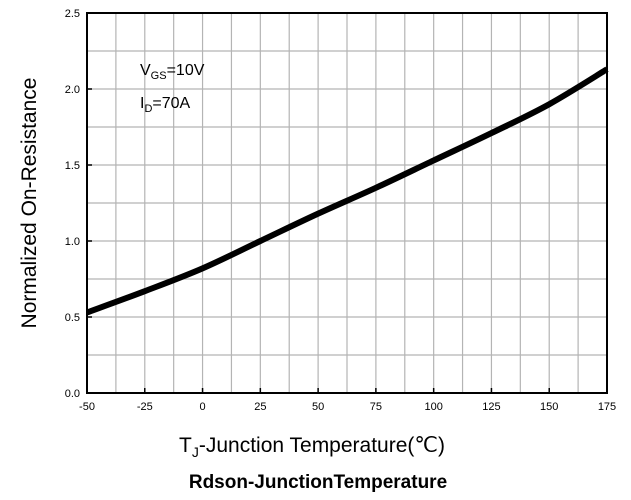  I want to click on y-tick-label: 2.0, so click(72, 90).